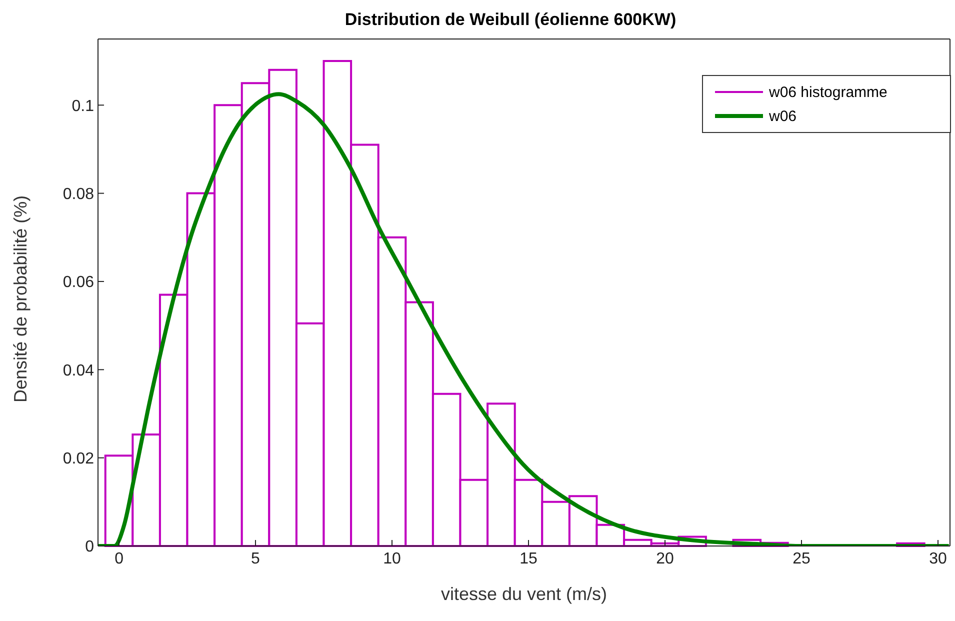  What do you see at coordinates (783, 116) in the screenshot?
I see `legend-label: w06` at bounding box center [783, 116].